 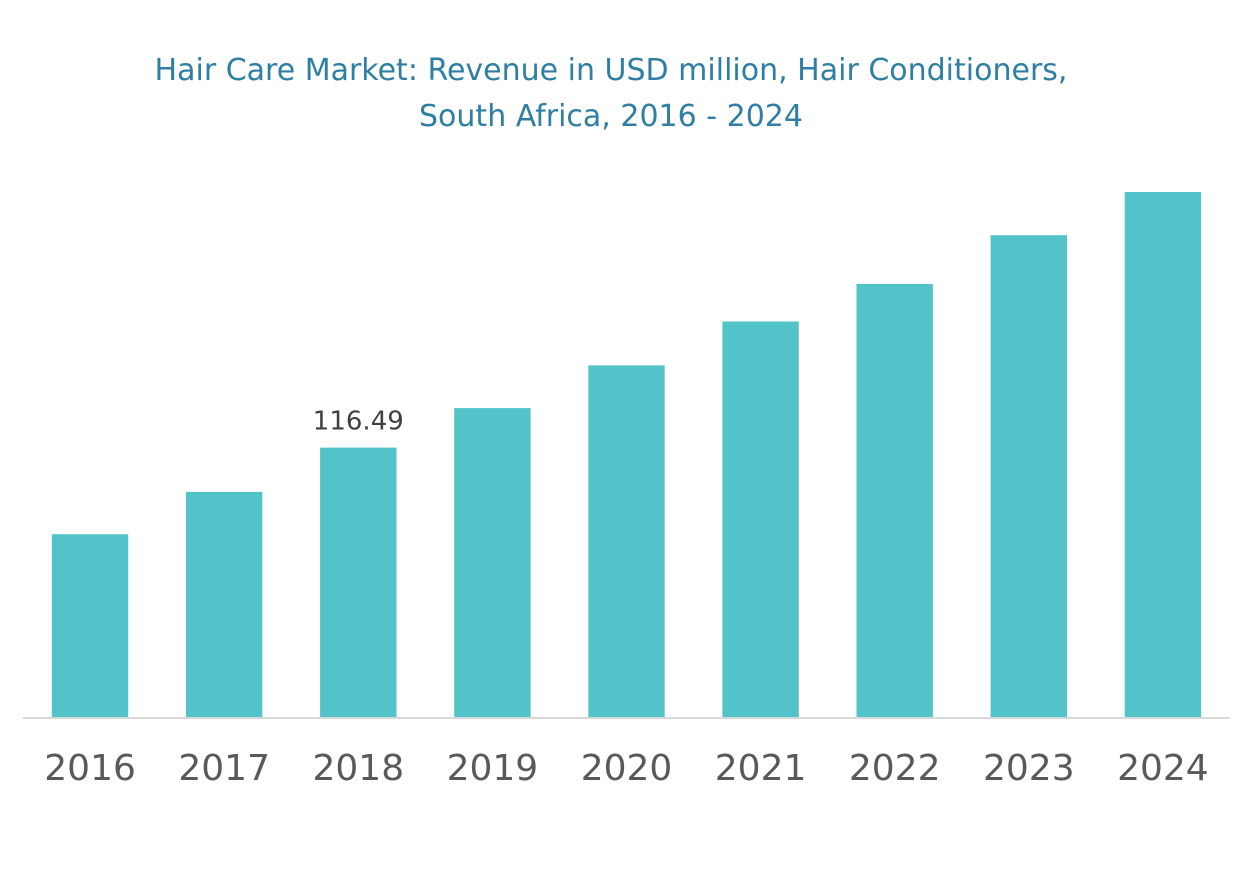 I want to click on data-labels: 116.49, so click(x=358, y=422).